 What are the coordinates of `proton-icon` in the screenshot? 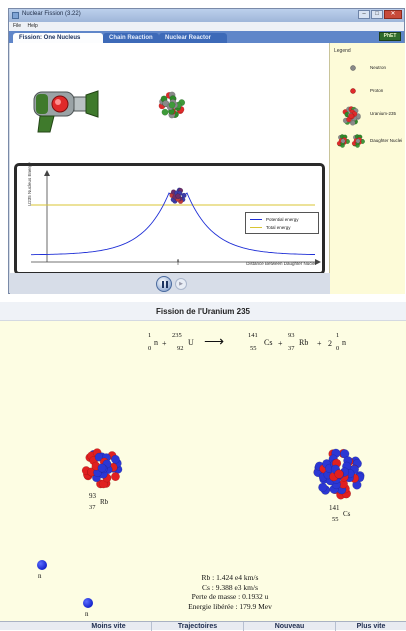 It's located at (353, 91).